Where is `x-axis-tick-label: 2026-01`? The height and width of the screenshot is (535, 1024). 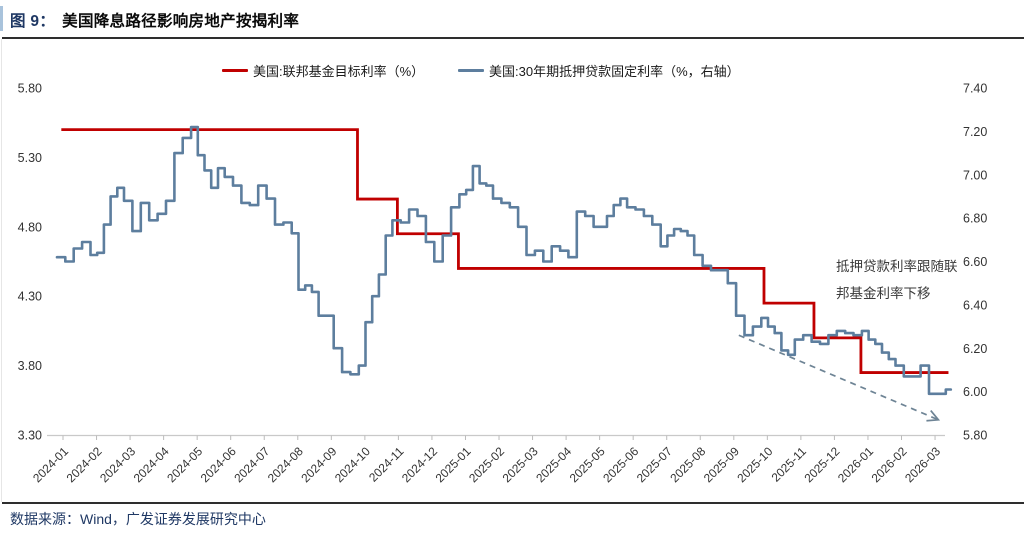 x-axis-tick-label: 2026-01 is located at coordinates (855, 464).